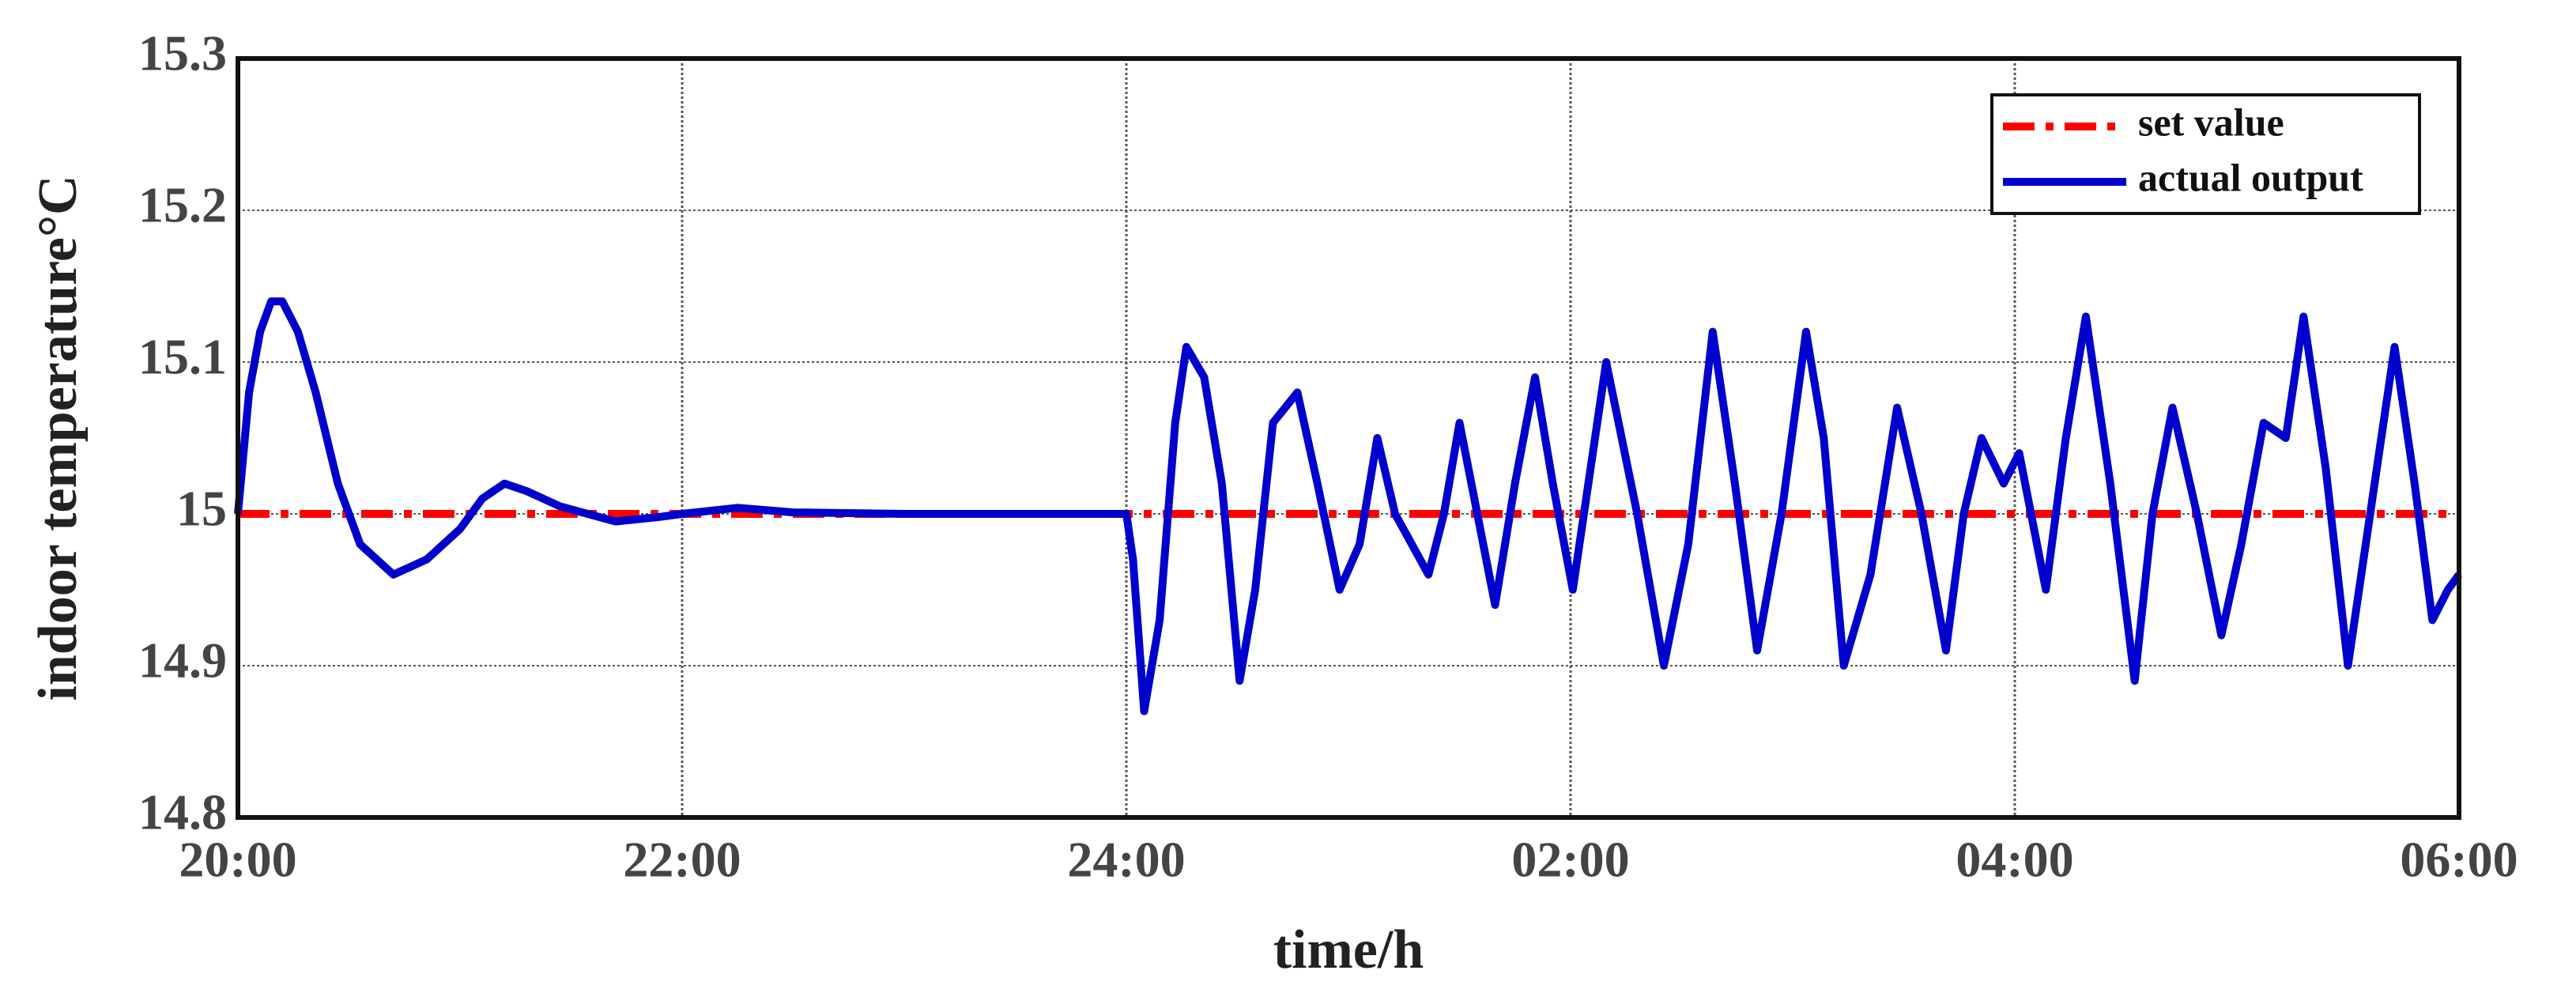 The width and height of the screenshot is (2576, 1008). Describe the element at coordinates (182, 357) in the screenshot. I see `y-tick-label: 15.1` at that location.